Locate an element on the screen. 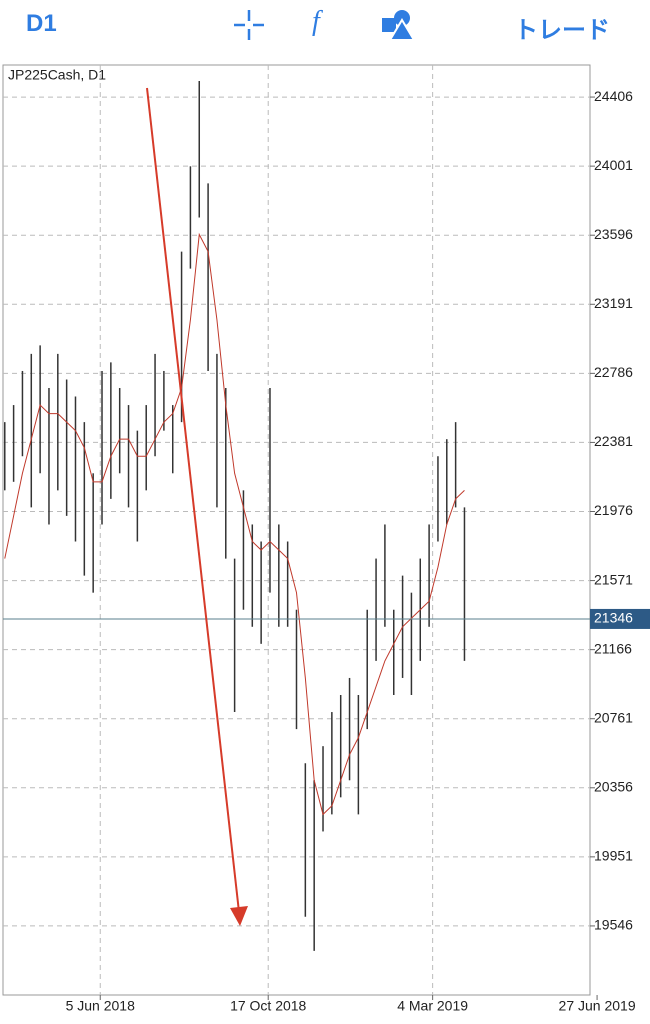 The image size is (650, 1024). crosshair-icon is located at coordinates (249, 25).